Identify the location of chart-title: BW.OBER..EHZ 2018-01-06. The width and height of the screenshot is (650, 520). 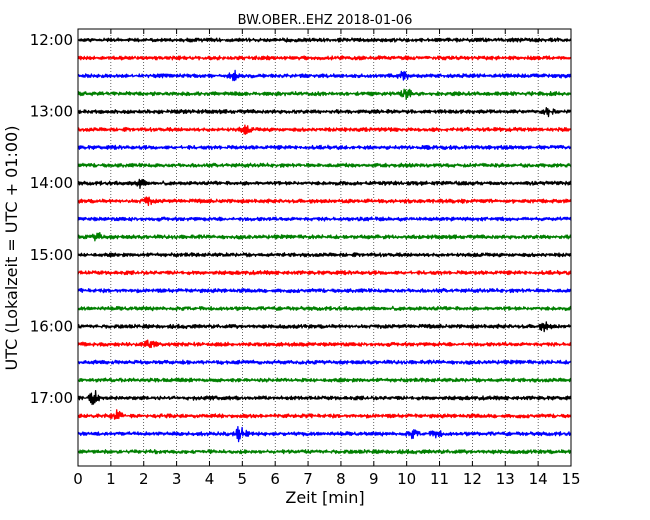
(325, 20).